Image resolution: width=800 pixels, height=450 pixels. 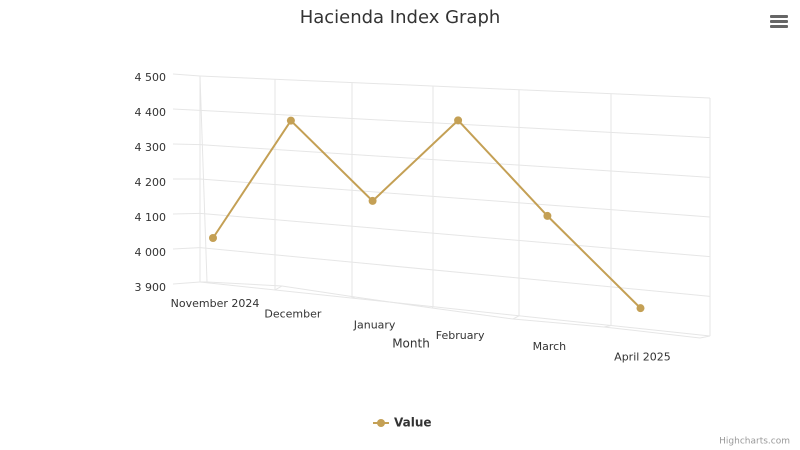 I want to click on x-tick-label: December, so click(x=293, y=314).